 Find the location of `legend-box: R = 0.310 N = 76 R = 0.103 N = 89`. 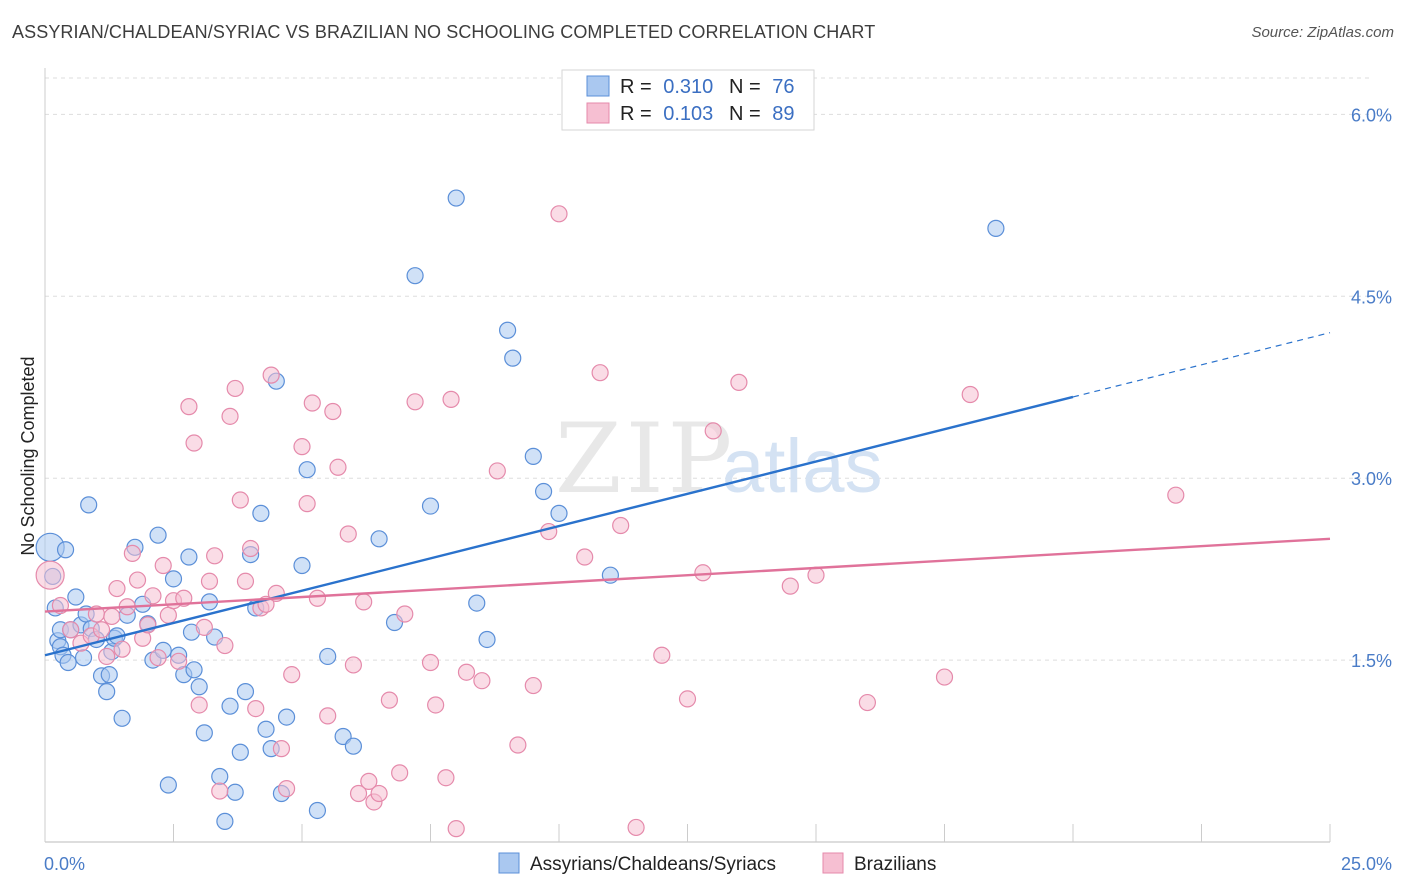

legend-box: R = 0.310 N = 76 R = 0.103 N = 89 is located at coordinates (688, 100).